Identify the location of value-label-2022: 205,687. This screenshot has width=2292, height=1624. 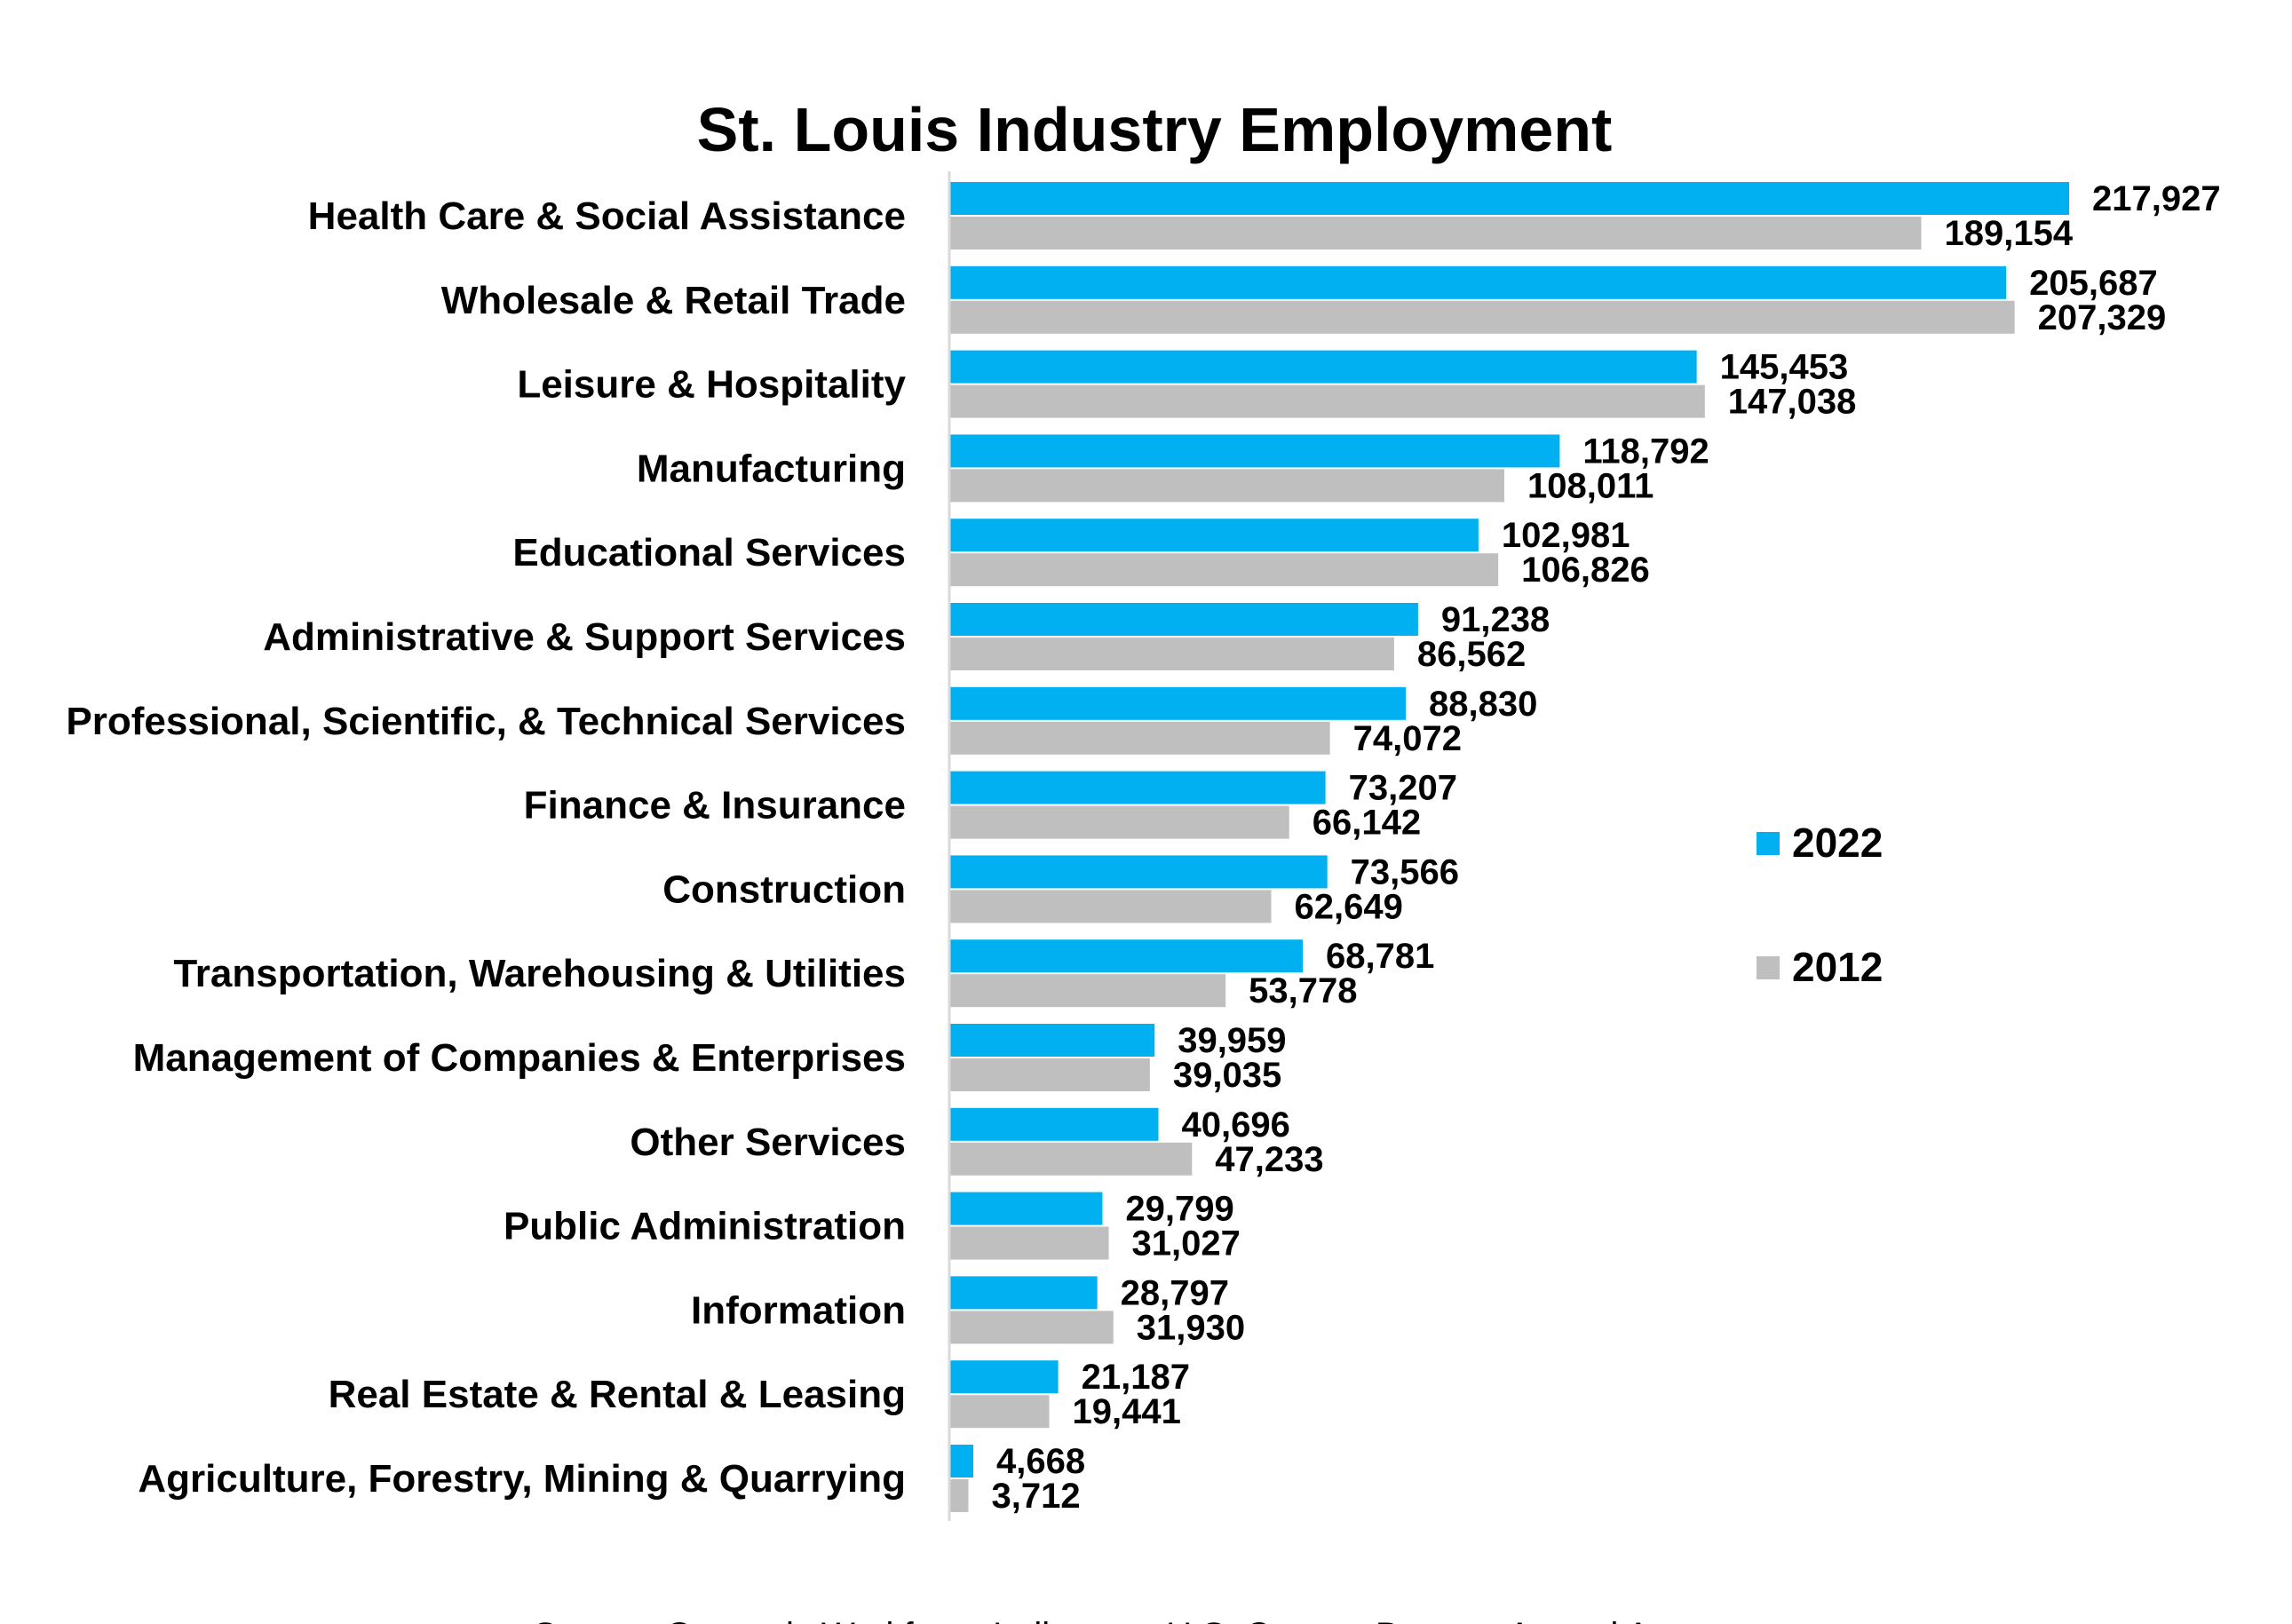
(2094, 283).